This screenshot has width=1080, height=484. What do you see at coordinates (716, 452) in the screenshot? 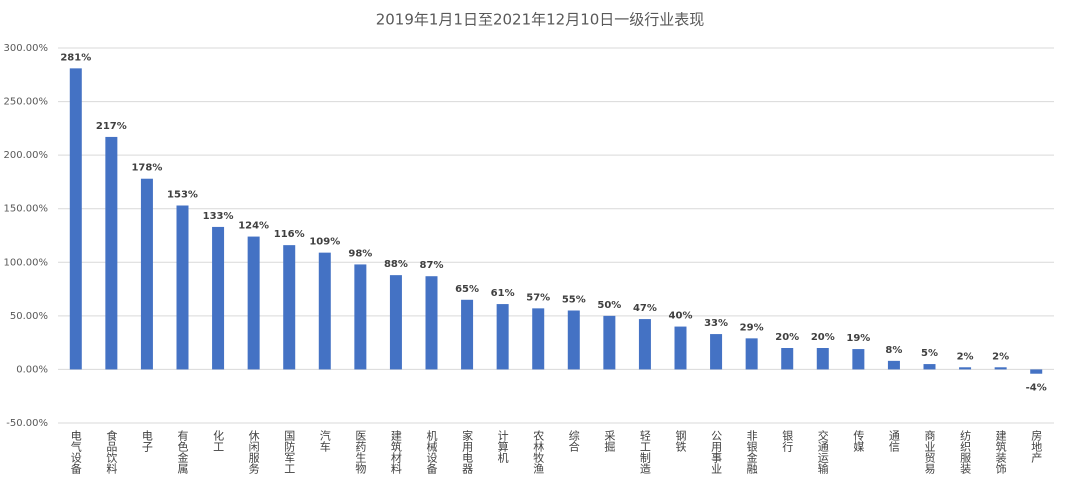
I see `x-tick-label: 公用事业` at bounding box center [716, 452].